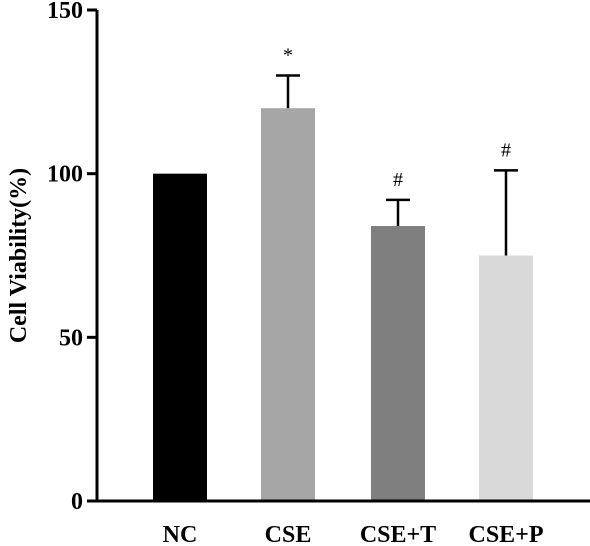 This screenshot has height=546, width=590. What do you see at coordinates (65, 175) in the screenshot?
I see `y-tick-label: 100` at bounding box center [65, 175].